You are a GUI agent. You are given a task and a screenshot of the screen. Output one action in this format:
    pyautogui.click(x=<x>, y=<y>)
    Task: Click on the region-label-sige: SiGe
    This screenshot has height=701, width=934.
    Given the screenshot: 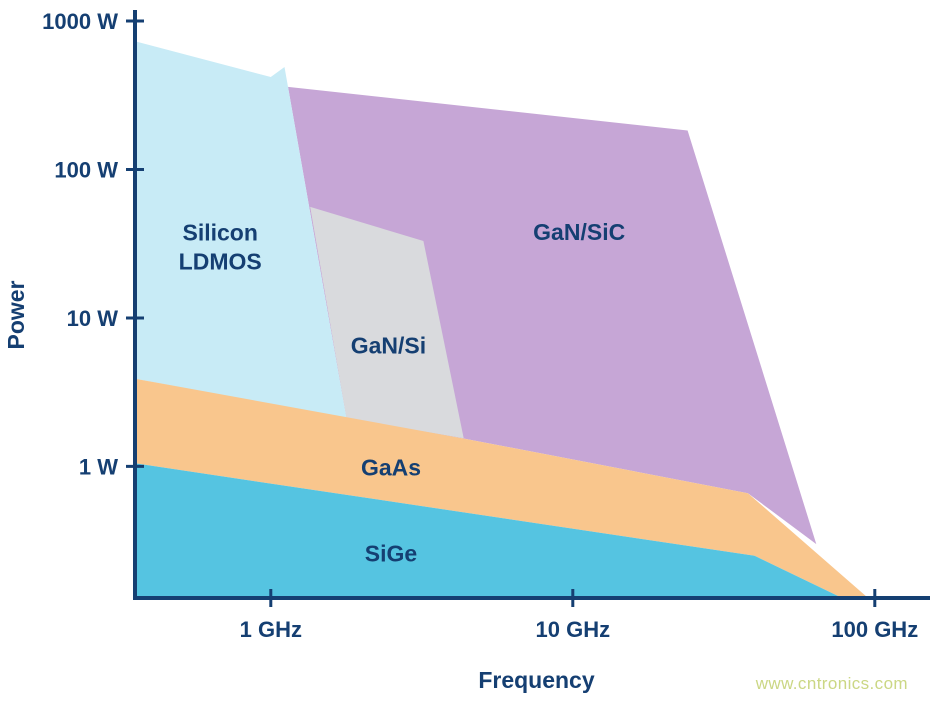 What is the action you would take?
    pyautogui.click(x=391, y=553)
    